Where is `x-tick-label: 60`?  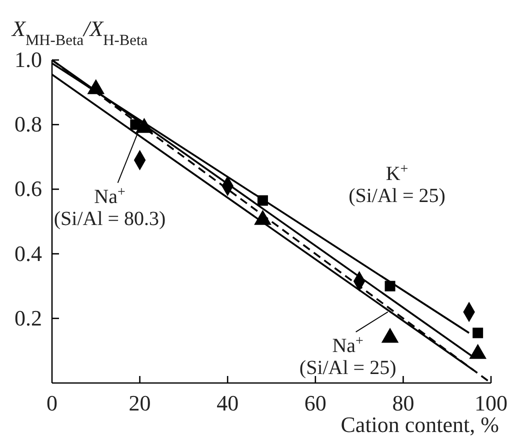
x-tick-label: 60 is located at coordinates (315, 403).